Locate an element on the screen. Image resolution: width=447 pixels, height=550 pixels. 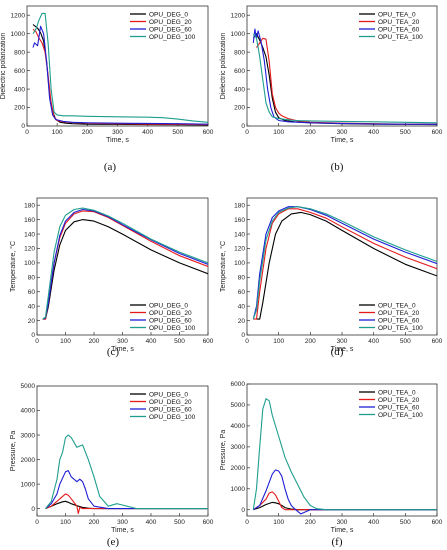
y-tick-label: 80 is located at coordinates (242, 278).